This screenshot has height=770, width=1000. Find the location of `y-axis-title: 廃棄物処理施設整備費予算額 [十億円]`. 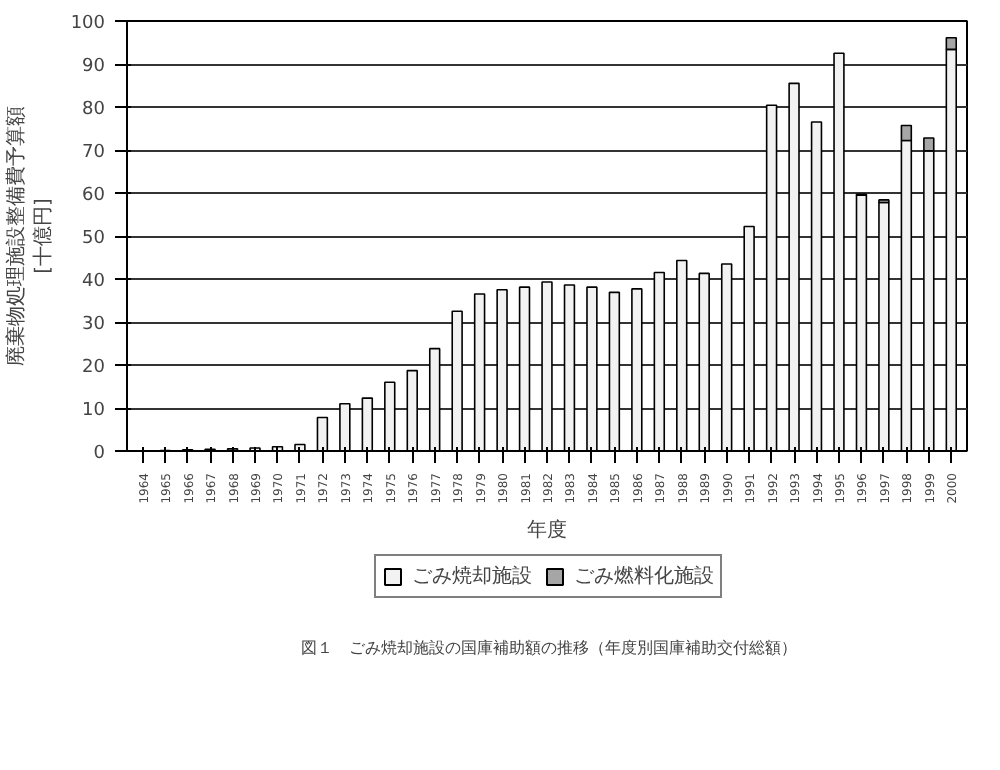

y-axis-title: 廃棄物処理施設整備費予算額 [十億円] is located at coordinates (29, 236).